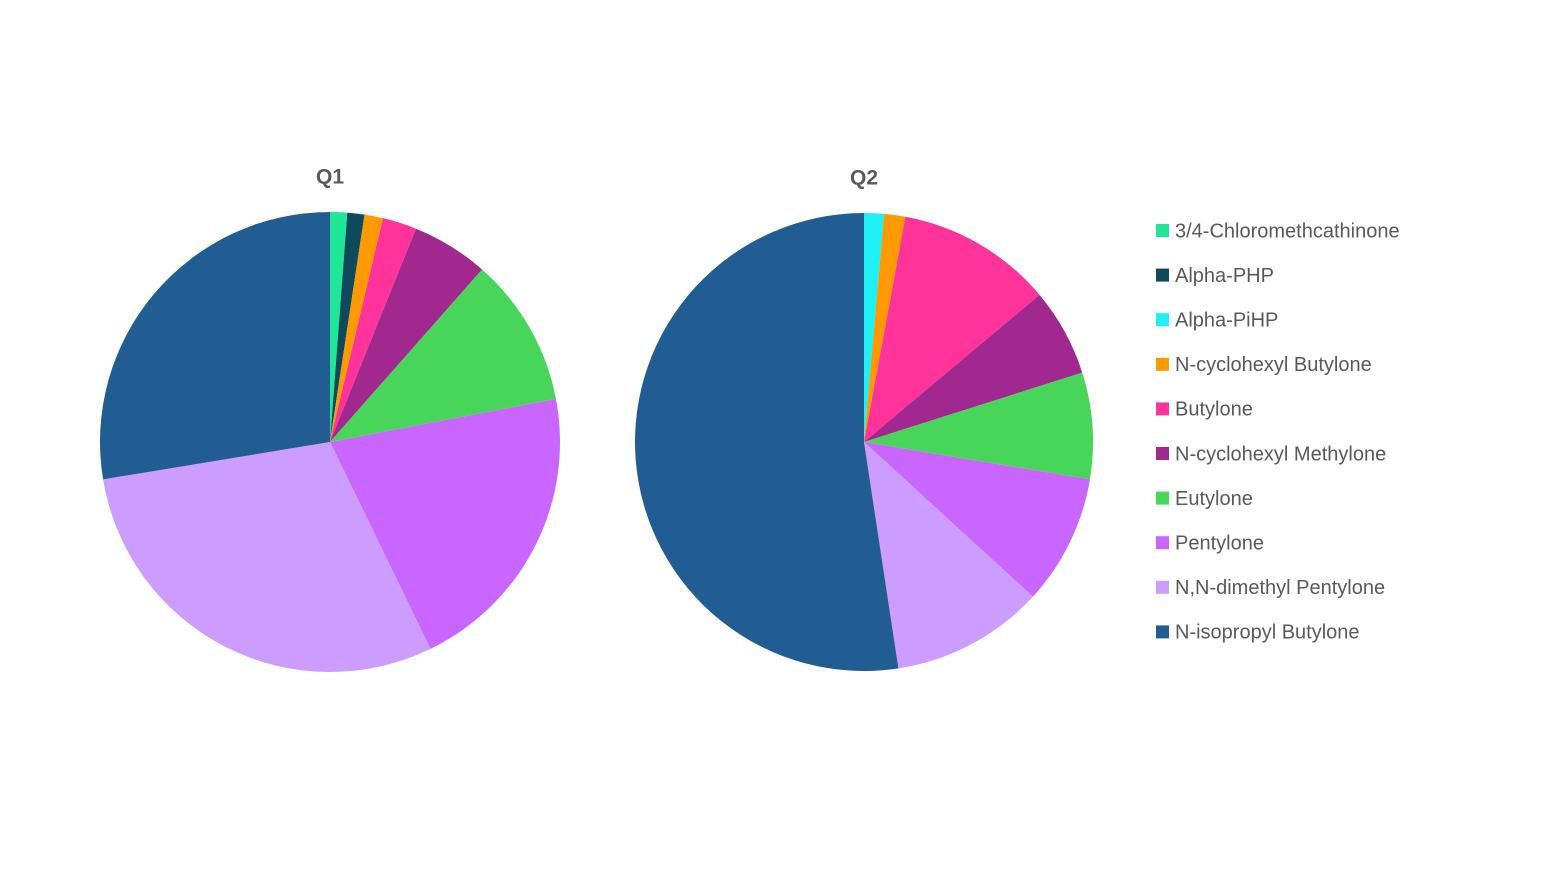 The width and height of the screenshot is (1560, 877). I want to click on legend-label: 3/4-Chloromethcathinone, so click(1287, 231).